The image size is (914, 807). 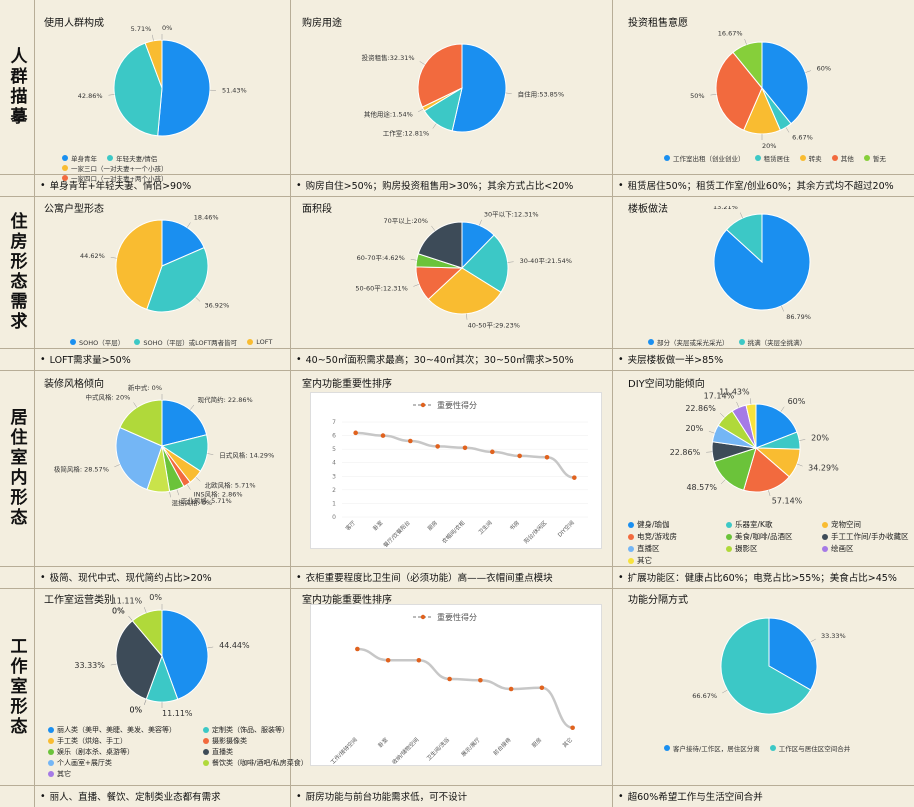 What do you see at coordinates (666, 384) in the screenshot?
I see `chart-title: DIY空间功能倾向` at bounding box center [666, 384].